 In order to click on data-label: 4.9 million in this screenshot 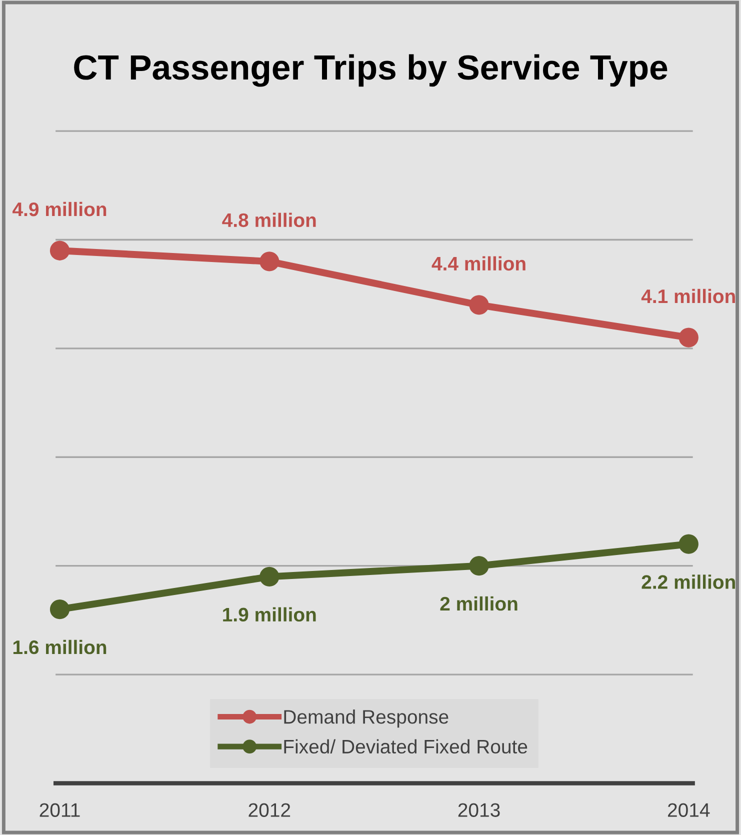, I will do `click(59, 209)`.